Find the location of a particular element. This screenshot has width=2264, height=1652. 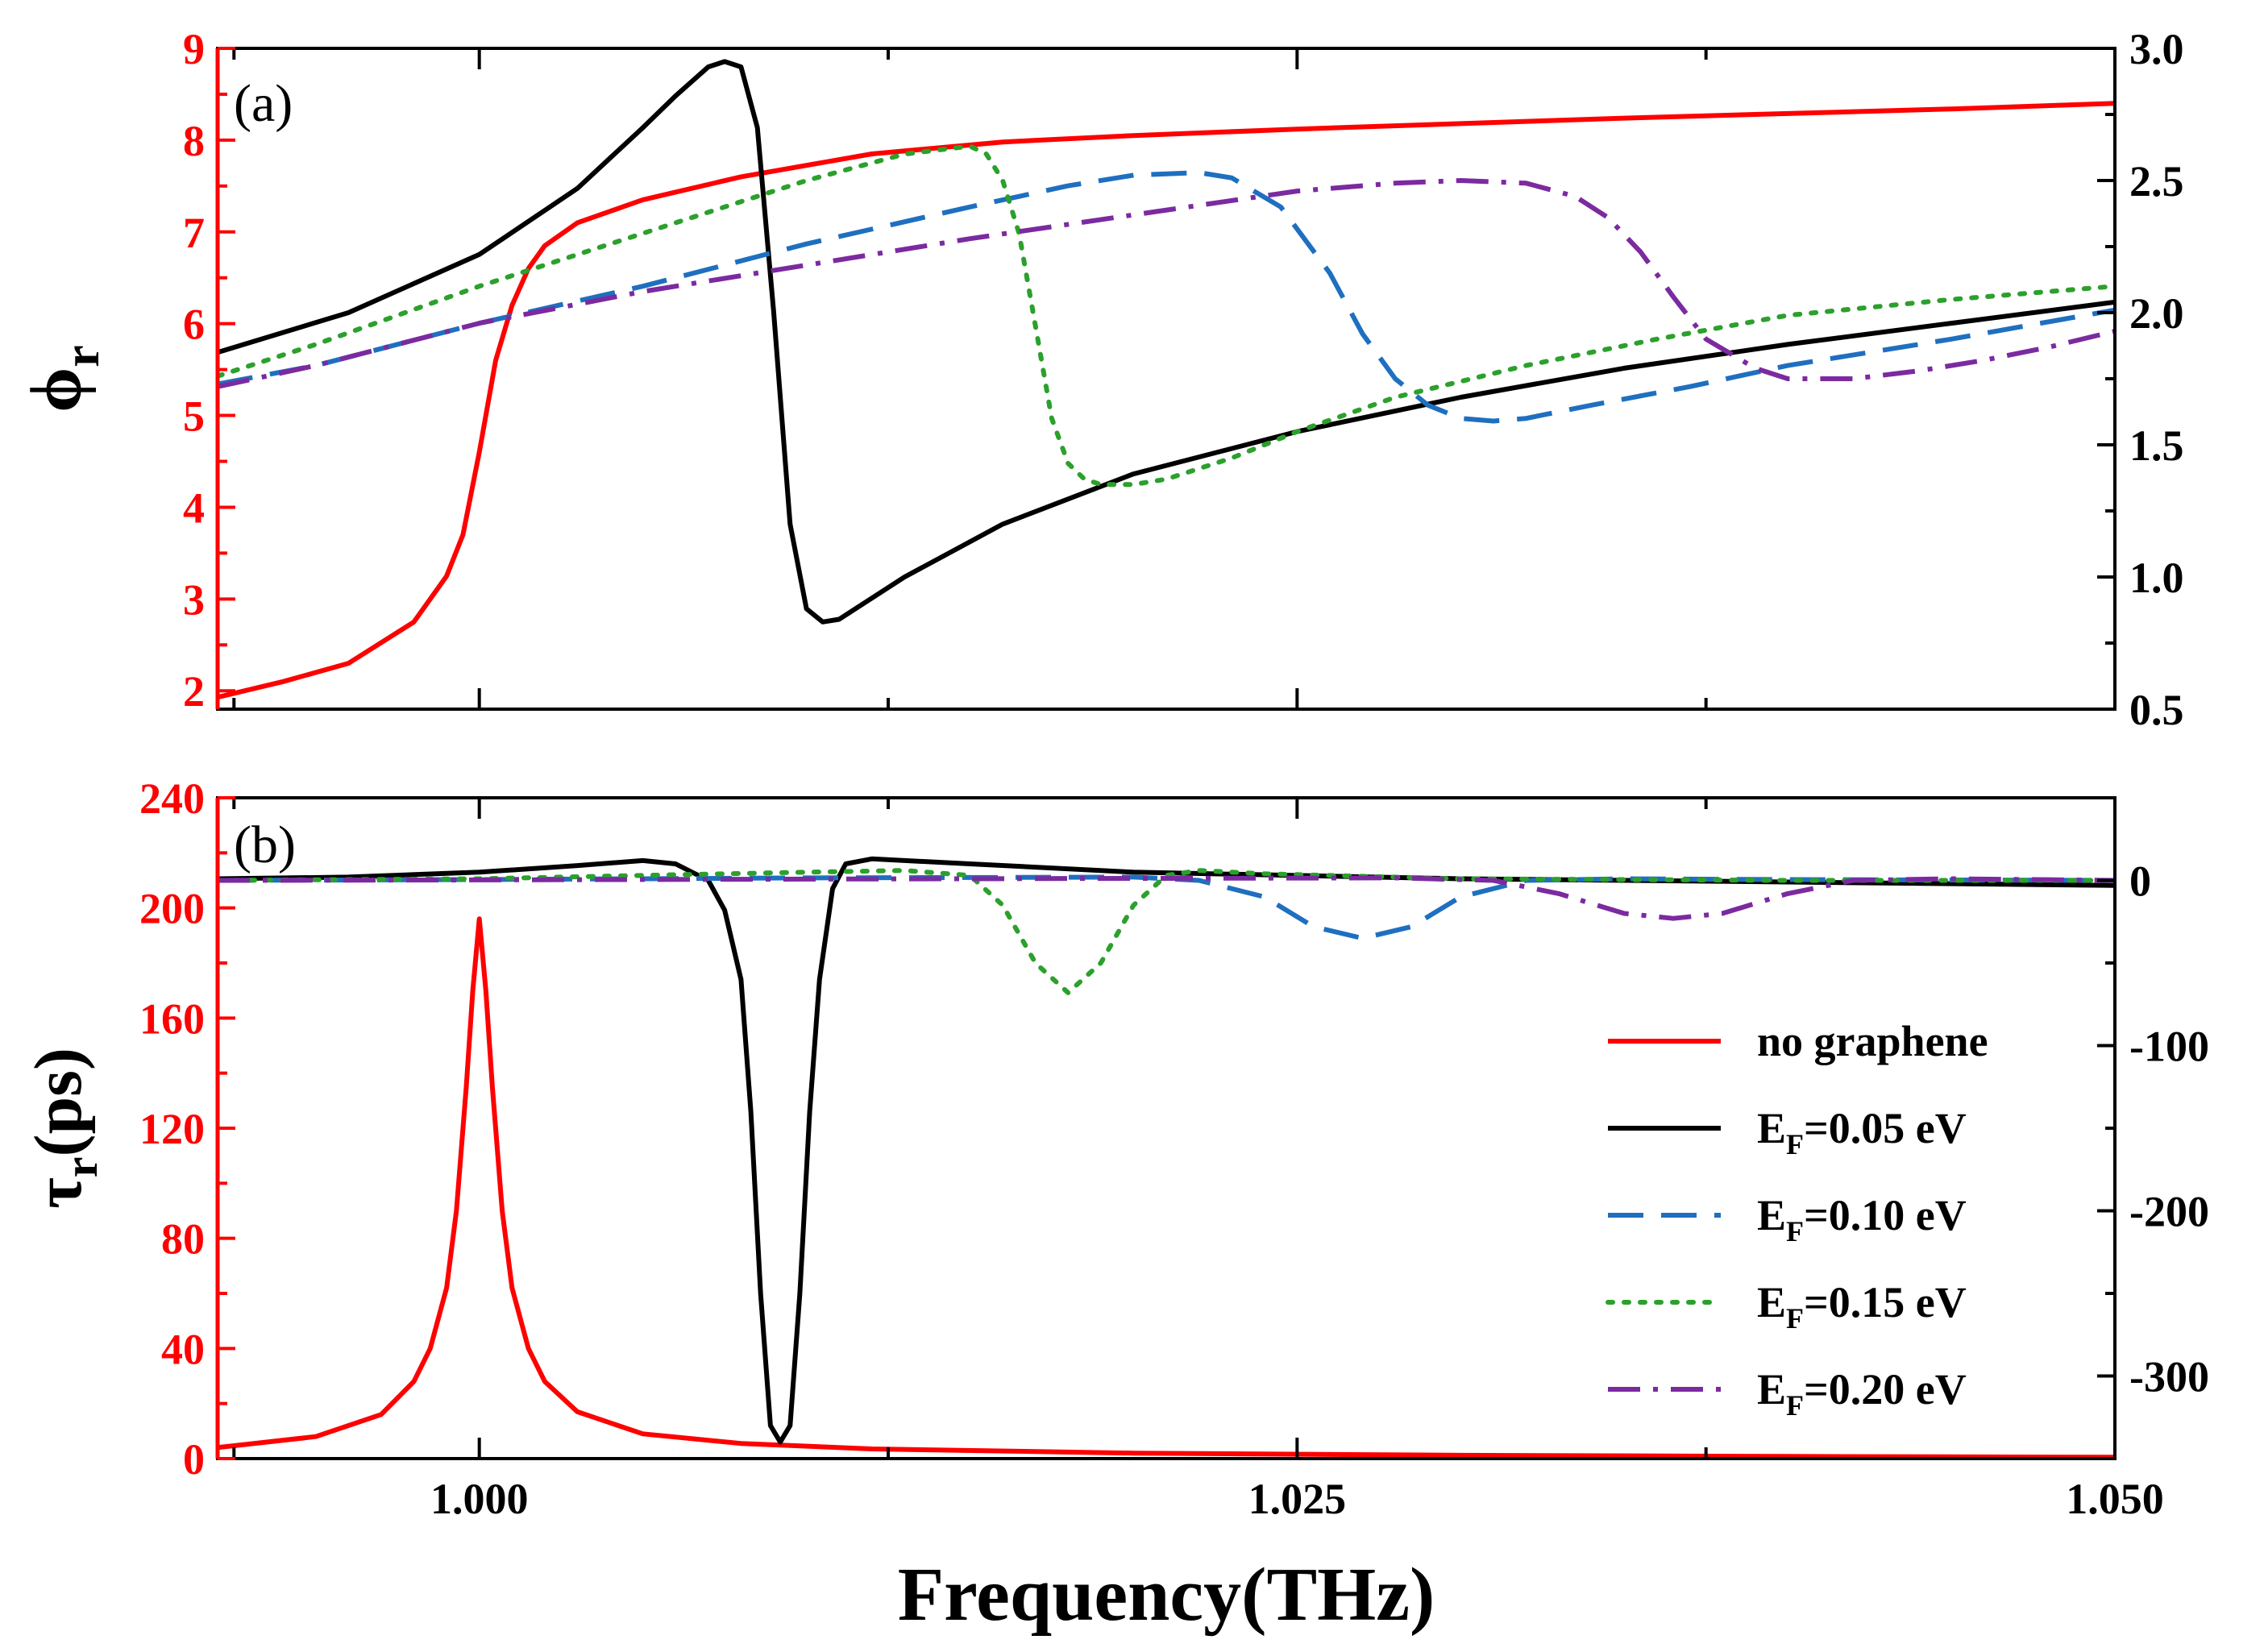

legend-label-1: EF=0.05 eV is located at coordinates (1862, 1132).